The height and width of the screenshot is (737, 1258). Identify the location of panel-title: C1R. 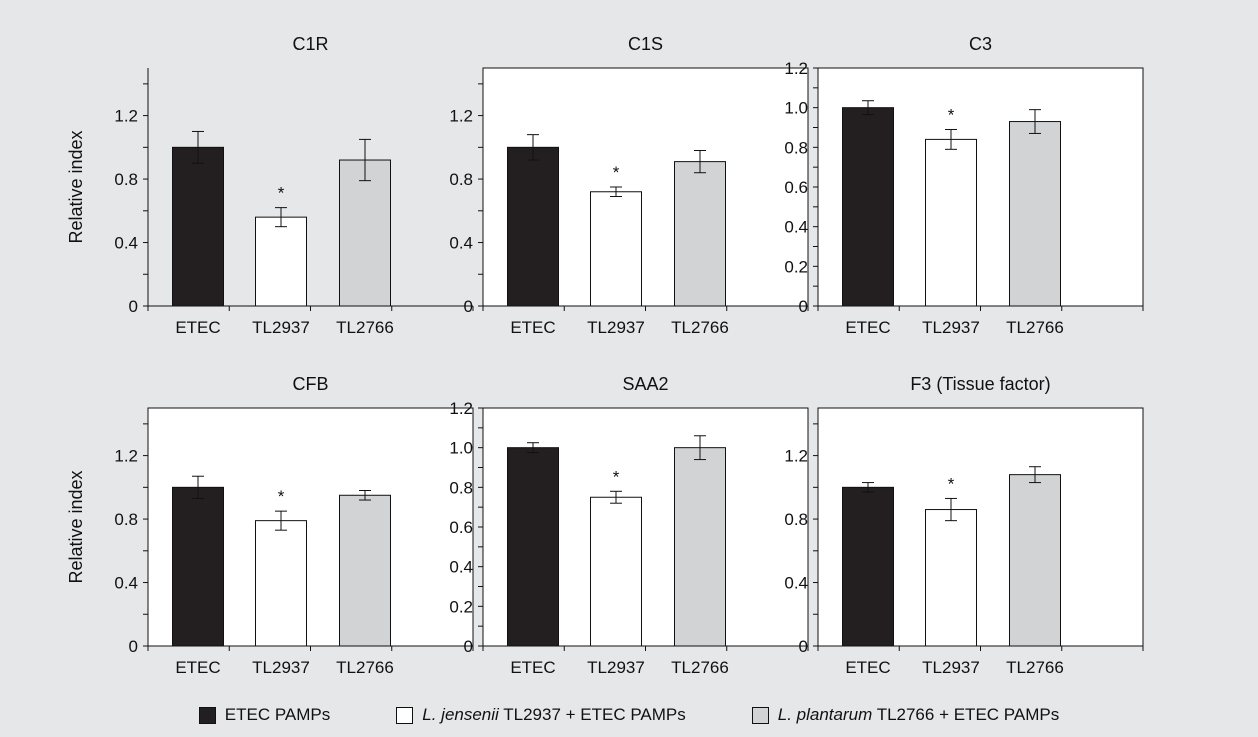
(310, 44).